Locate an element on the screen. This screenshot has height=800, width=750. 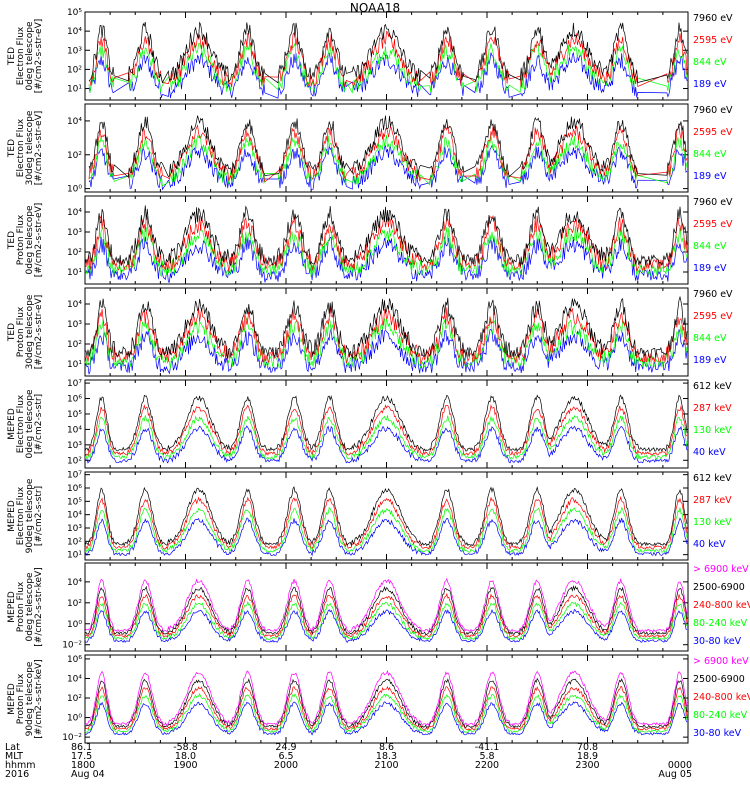
footer-value: 2100 is located at coordinates (386, 765).